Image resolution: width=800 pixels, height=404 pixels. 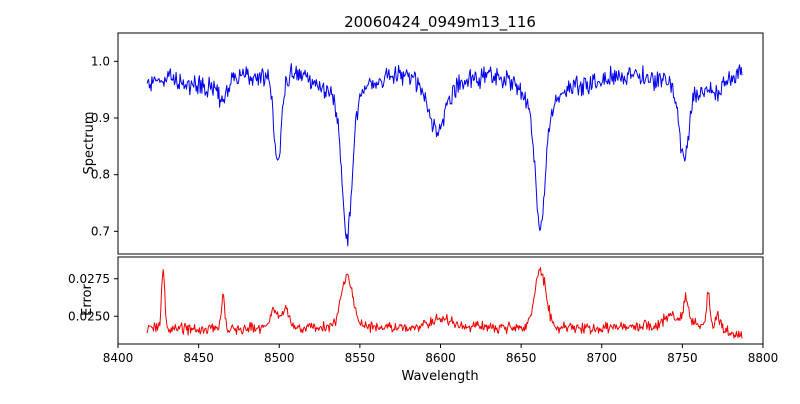 I want to click on x-tick-label: 8650, so click(x=521, y=358).